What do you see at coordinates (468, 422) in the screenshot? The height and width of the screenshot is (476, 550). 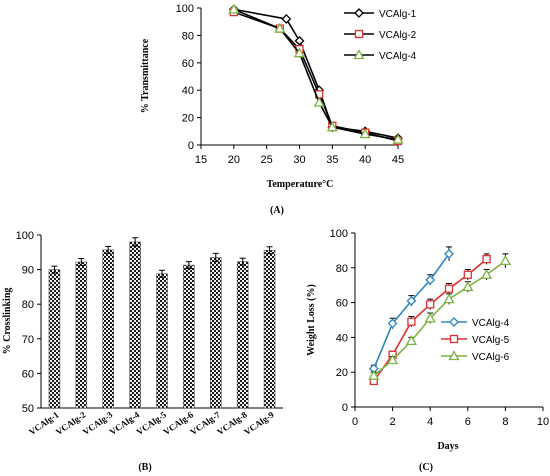 I see `panel-c-x-tick-label: 6` at bounding box center [468, 422].